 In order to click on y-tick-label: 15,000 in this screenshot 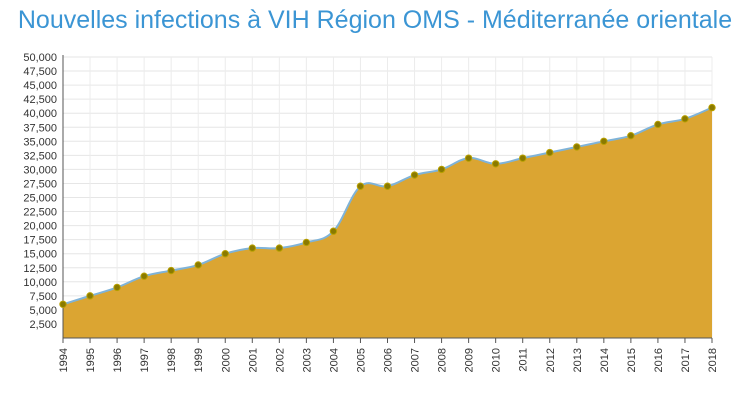, I will do `click(40, 255)`.